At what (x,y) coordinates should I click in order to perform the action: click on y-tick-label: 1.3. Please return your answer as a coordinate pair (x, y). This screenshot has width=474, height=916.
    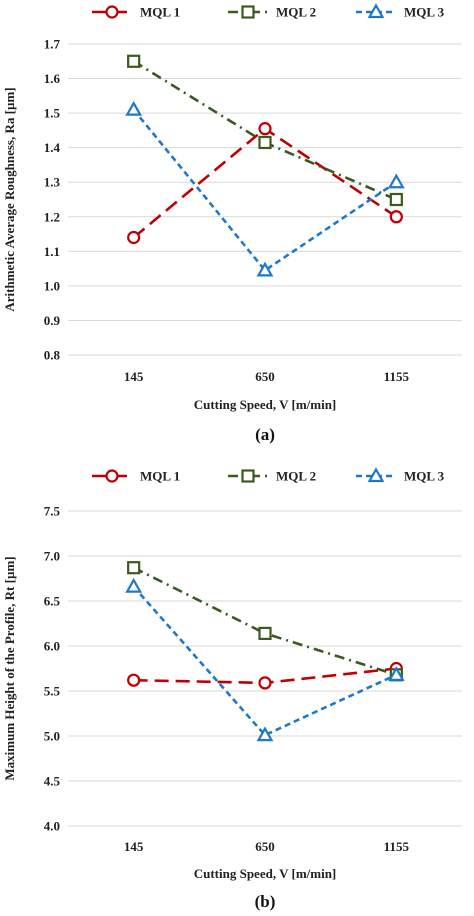
    Looking at the image, I should click on (52, 182).